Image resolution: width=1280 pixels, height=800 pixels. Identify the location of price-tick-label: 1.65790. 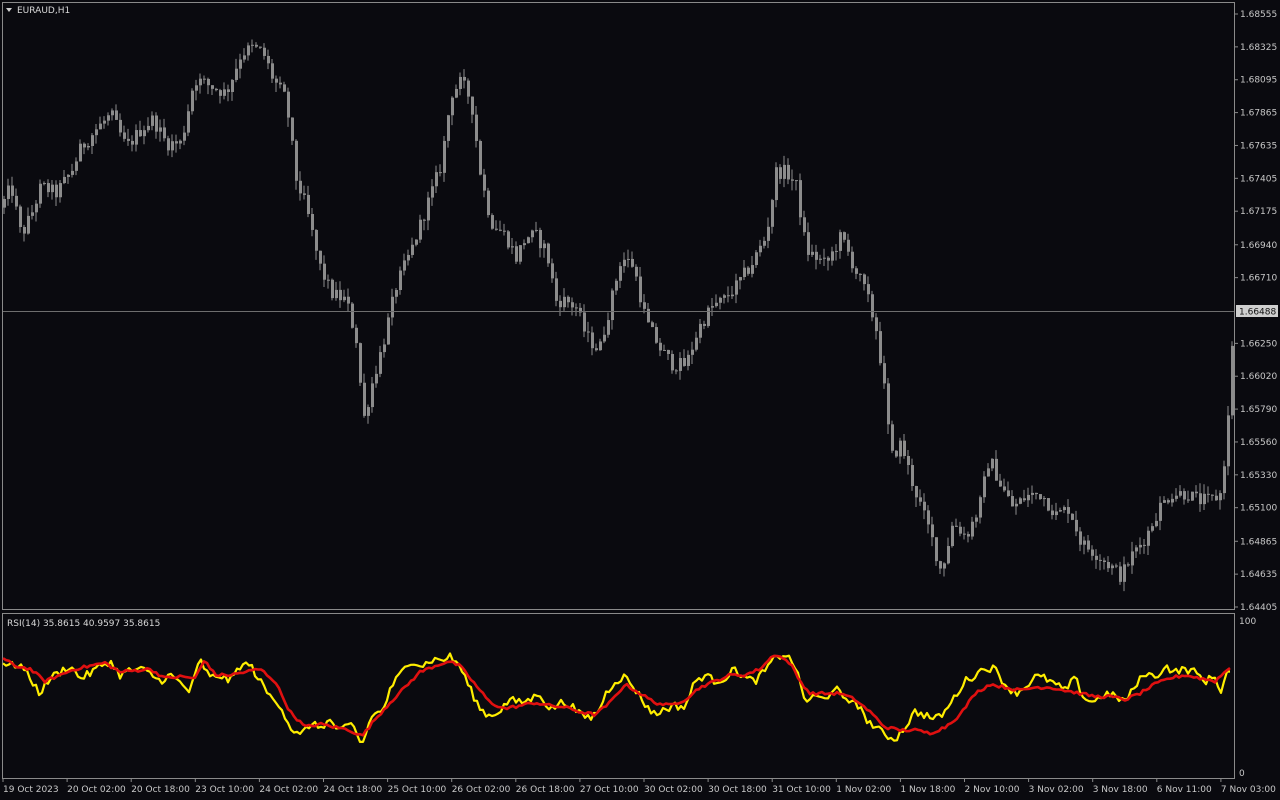
(1258, 410).